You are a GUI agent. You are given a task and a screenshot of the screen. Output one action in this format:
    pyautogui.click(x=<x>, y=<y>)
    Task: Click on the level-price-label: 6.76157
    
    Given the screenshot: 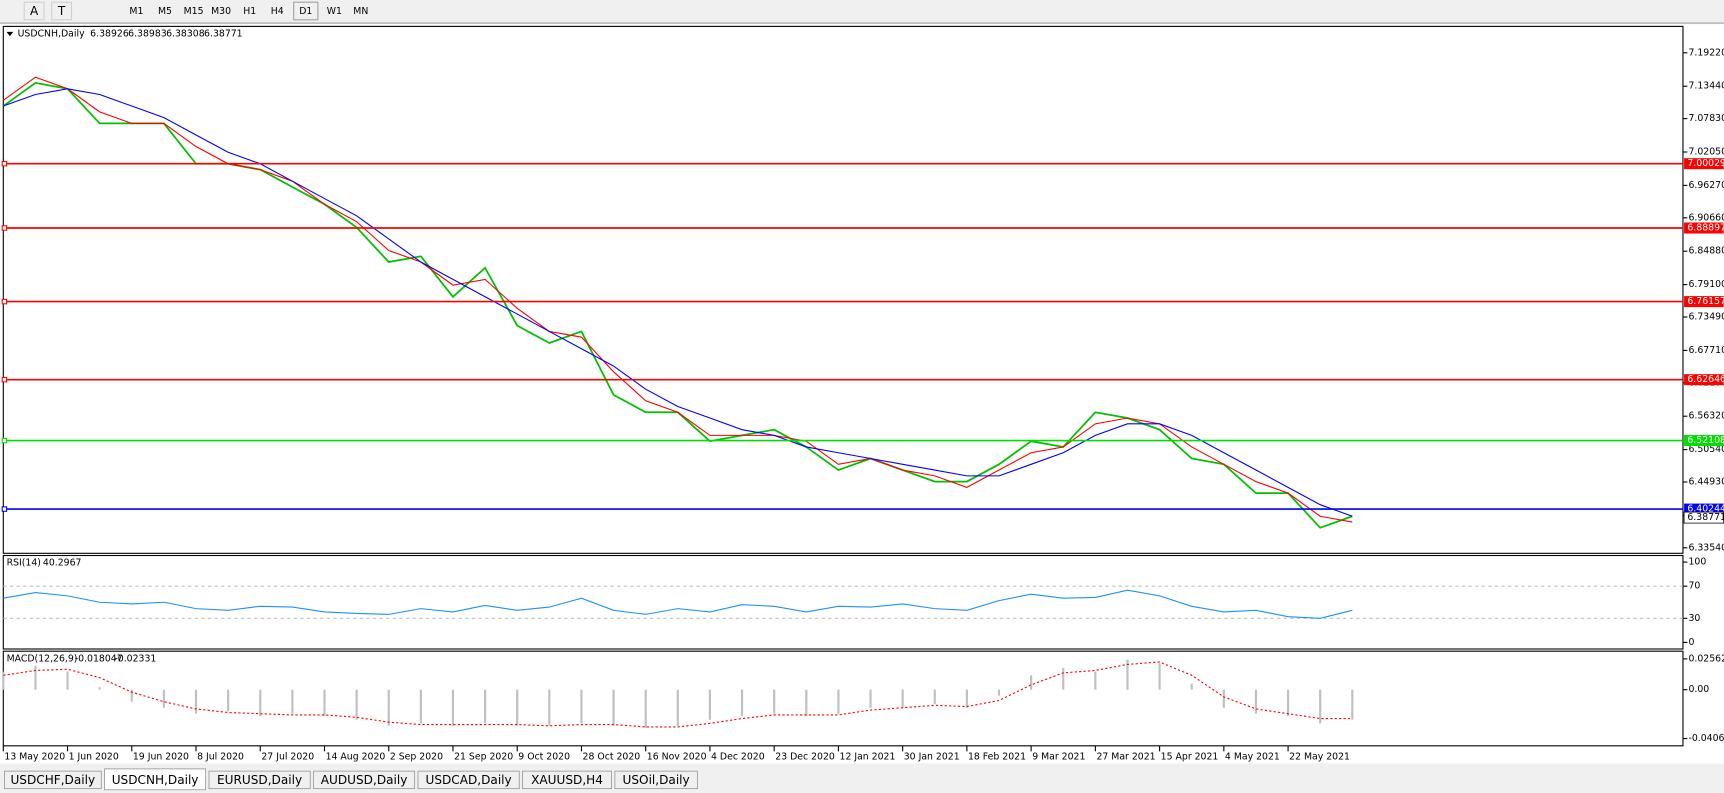 What is the action you would take?
    pyautogui.click(x=1705, y=301)
    